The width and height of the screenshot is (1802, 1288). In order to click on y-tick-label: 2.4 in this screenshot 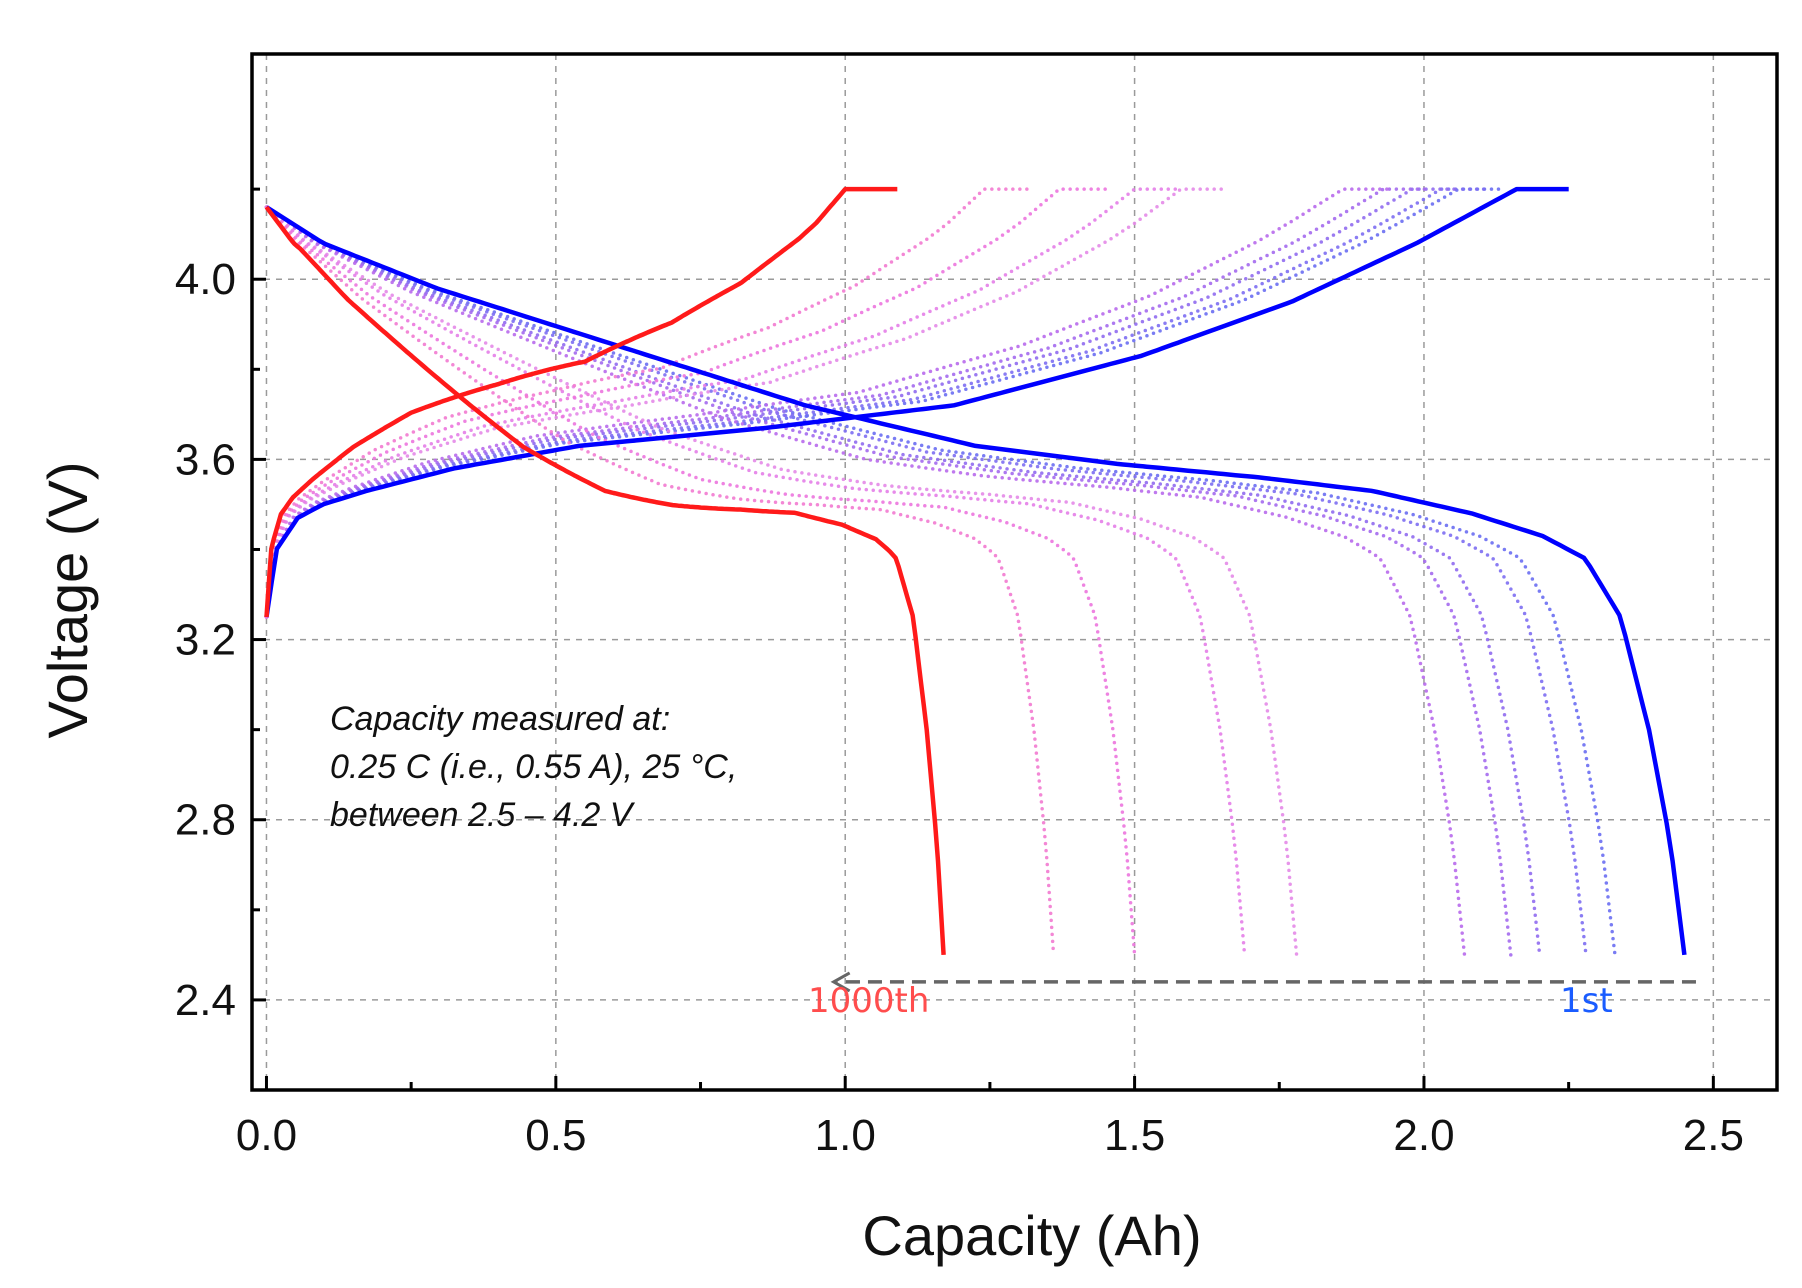, I will do `click(205, 1000)`.